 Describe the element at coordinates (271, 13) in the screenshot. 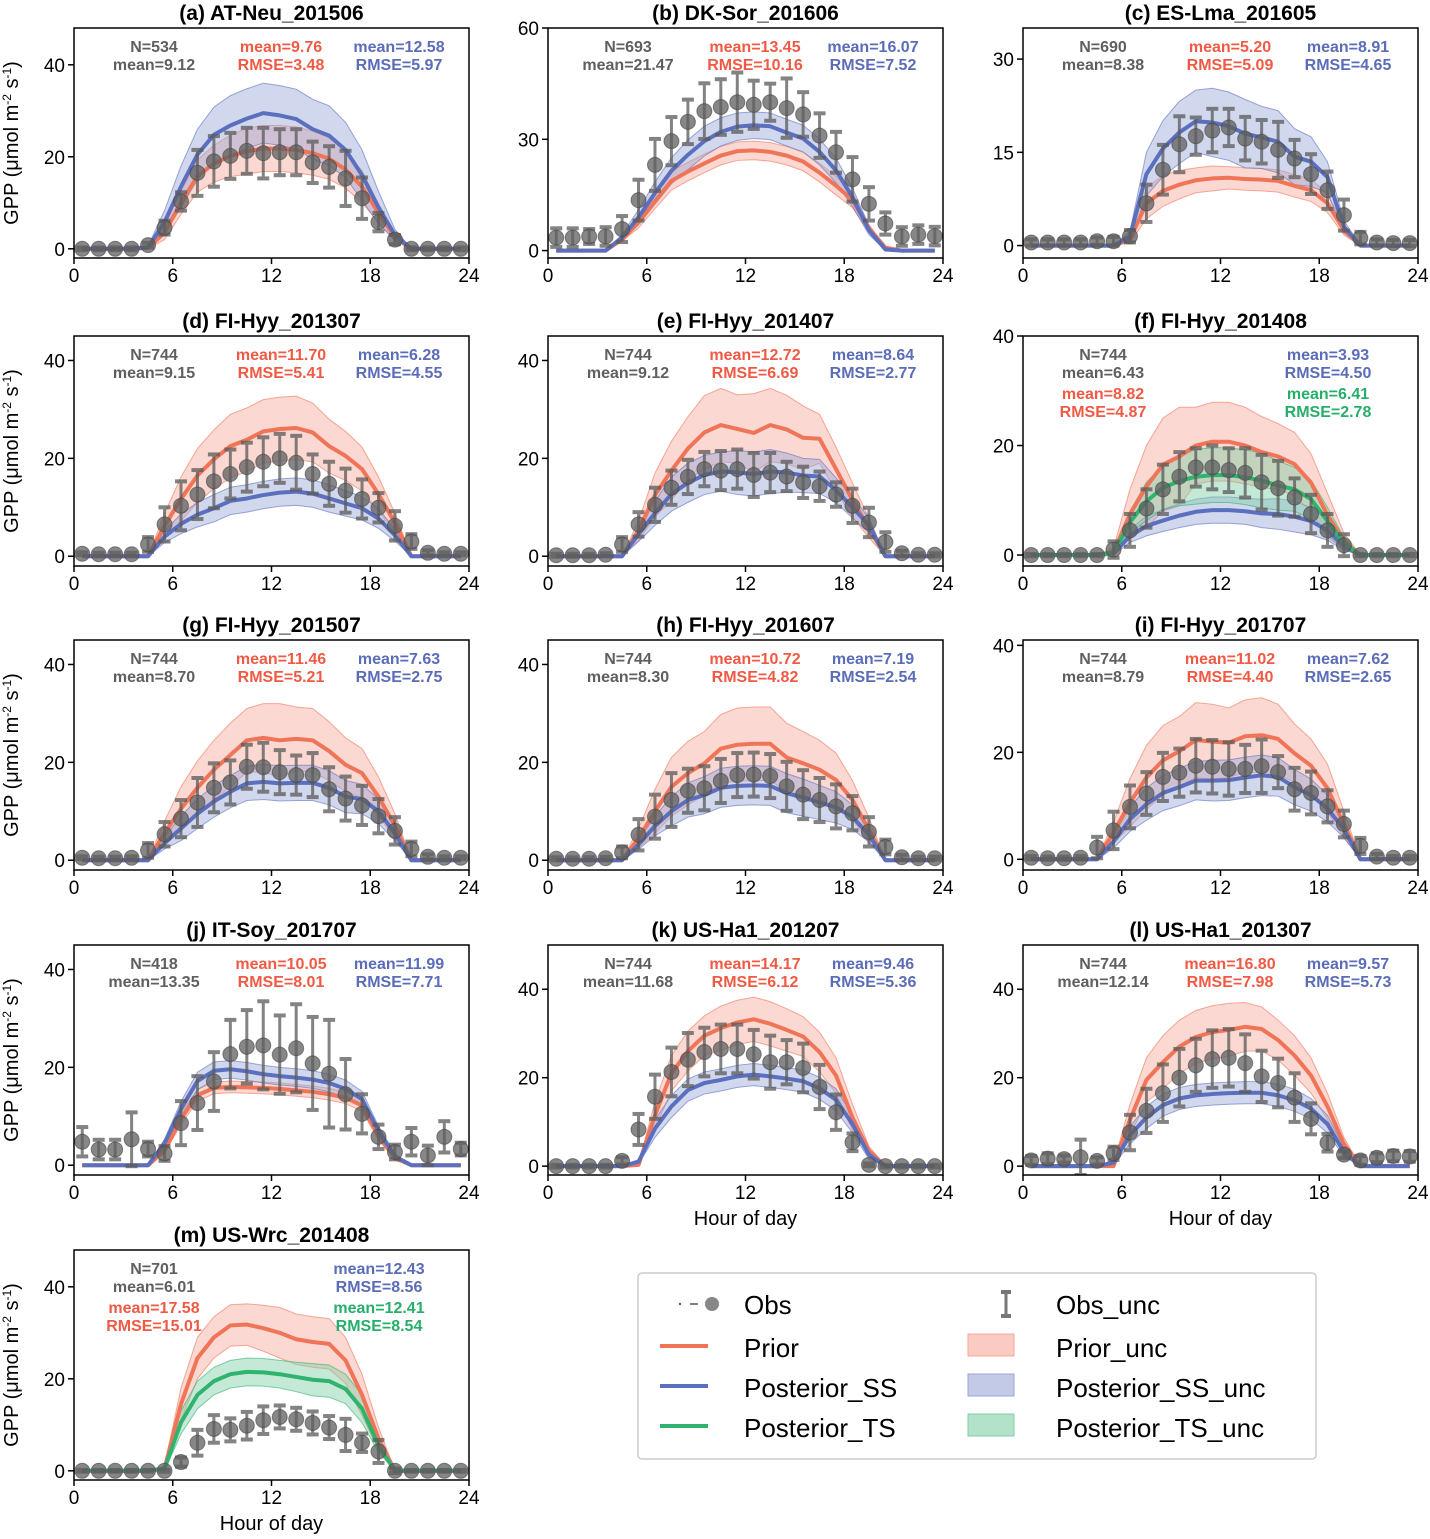

I see `panel-title: (a) AT-Neu_201506` at that location.